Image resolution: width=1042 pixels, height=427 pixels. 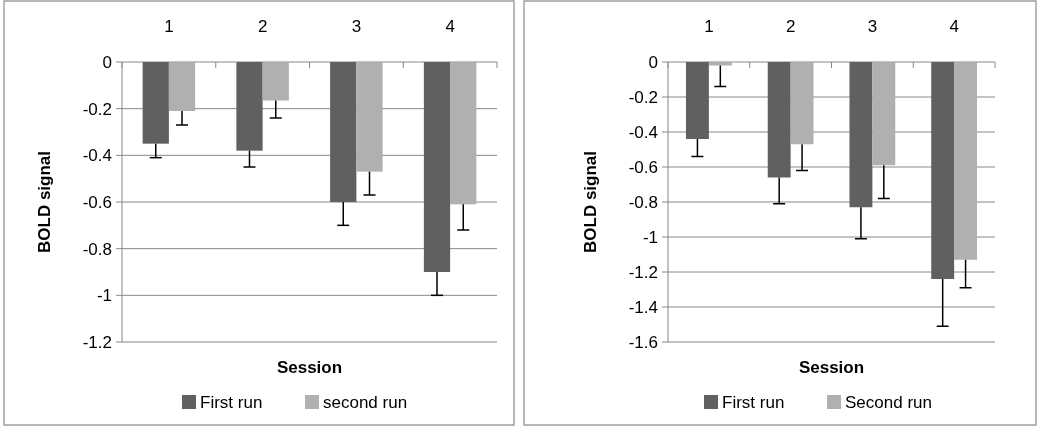 I want to click on y-tick-label: -1.6, so click(x=643, y=342).